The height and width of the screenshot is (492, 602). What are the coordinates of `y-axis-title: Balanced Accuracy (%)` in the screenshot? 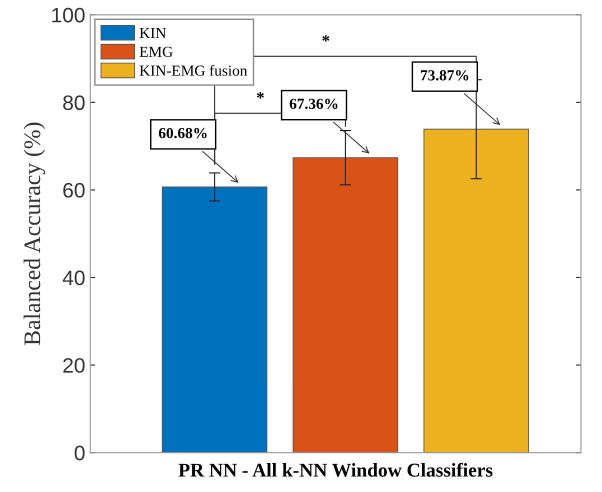 It's located at (35, 234).